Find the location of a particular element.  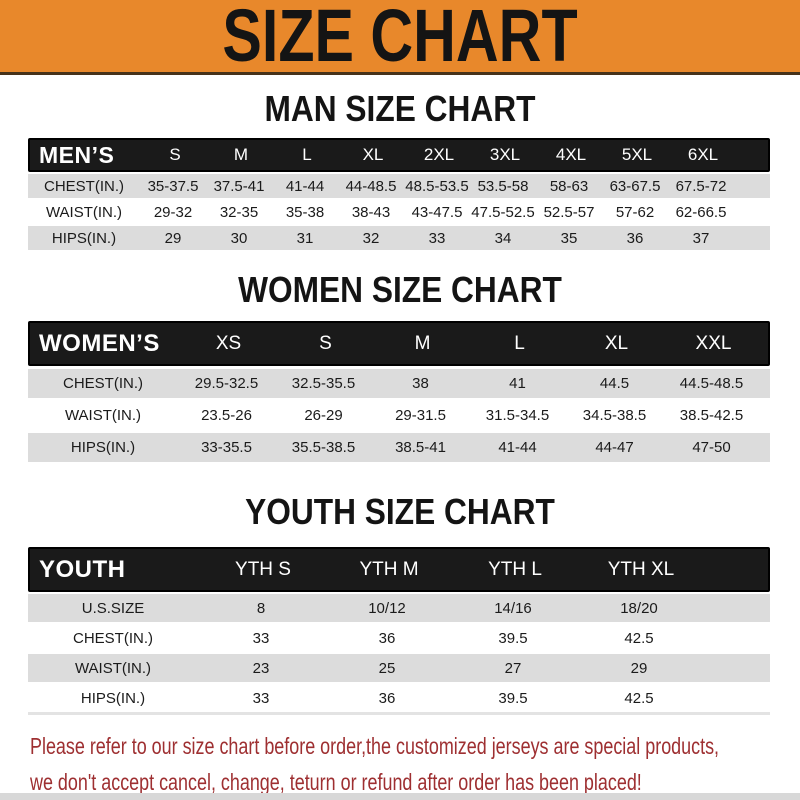

size-cell: 23.5-26 is located at coordinates (226, 415).